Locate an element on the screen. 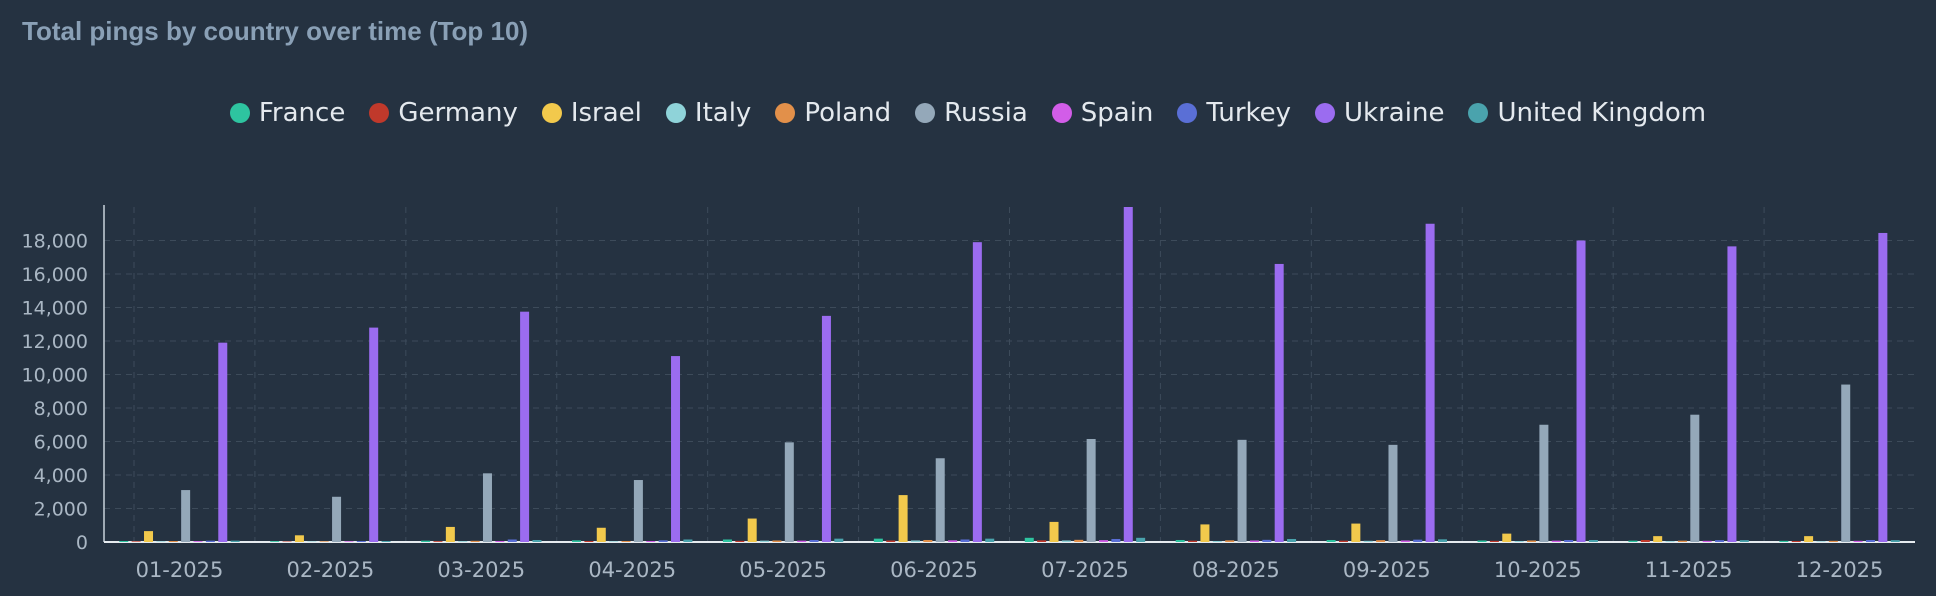 The image size is (1936, 596). legend-label: Israel is located at coordinates (606, 113).